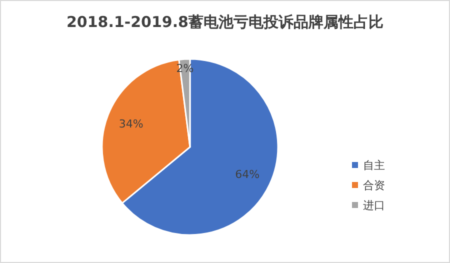  I want to click on data-label: 34%, so click(131, 124).